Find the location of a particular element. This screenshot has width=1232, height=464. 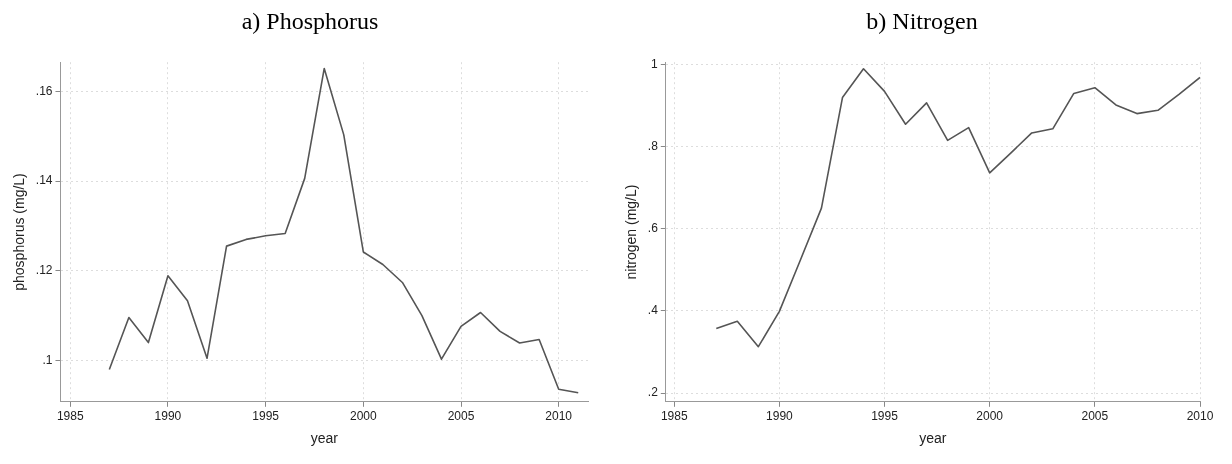

y-tick-label: .14 is located at coordinates (44, 180).